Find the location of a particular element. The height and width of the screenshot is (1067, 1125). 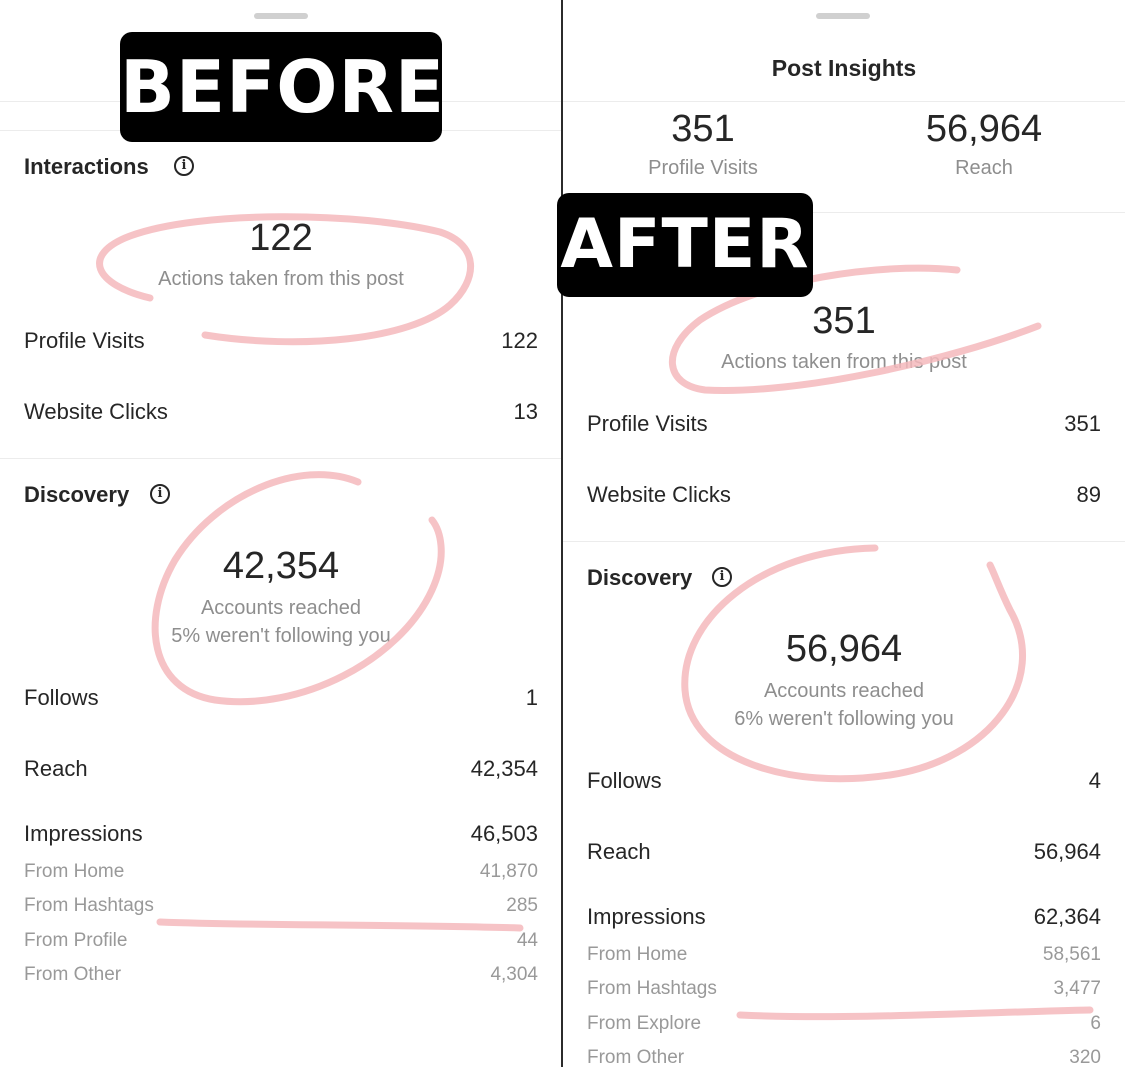

accounts-reached-count: 42,354 is located at coordinates (281, 566).